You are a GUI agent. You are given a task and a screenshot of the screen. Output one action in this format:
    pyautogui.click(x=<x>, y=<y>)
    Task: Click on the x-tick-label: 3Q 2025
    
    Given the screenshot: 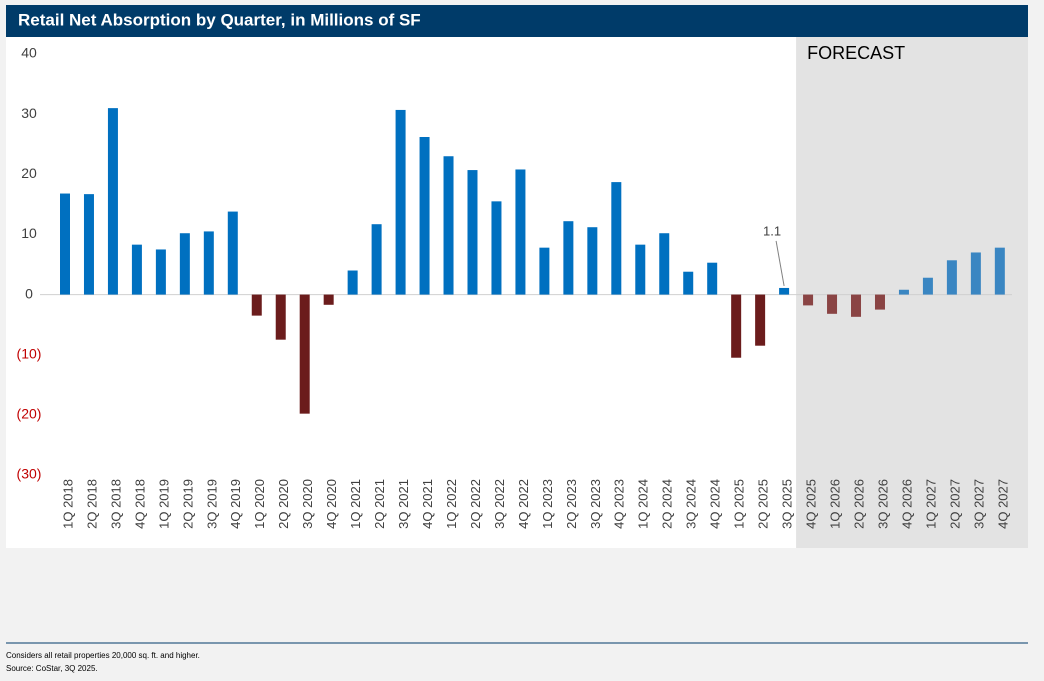 What is the action you would take?
    pyautogui.click(x=787, y=504)
    